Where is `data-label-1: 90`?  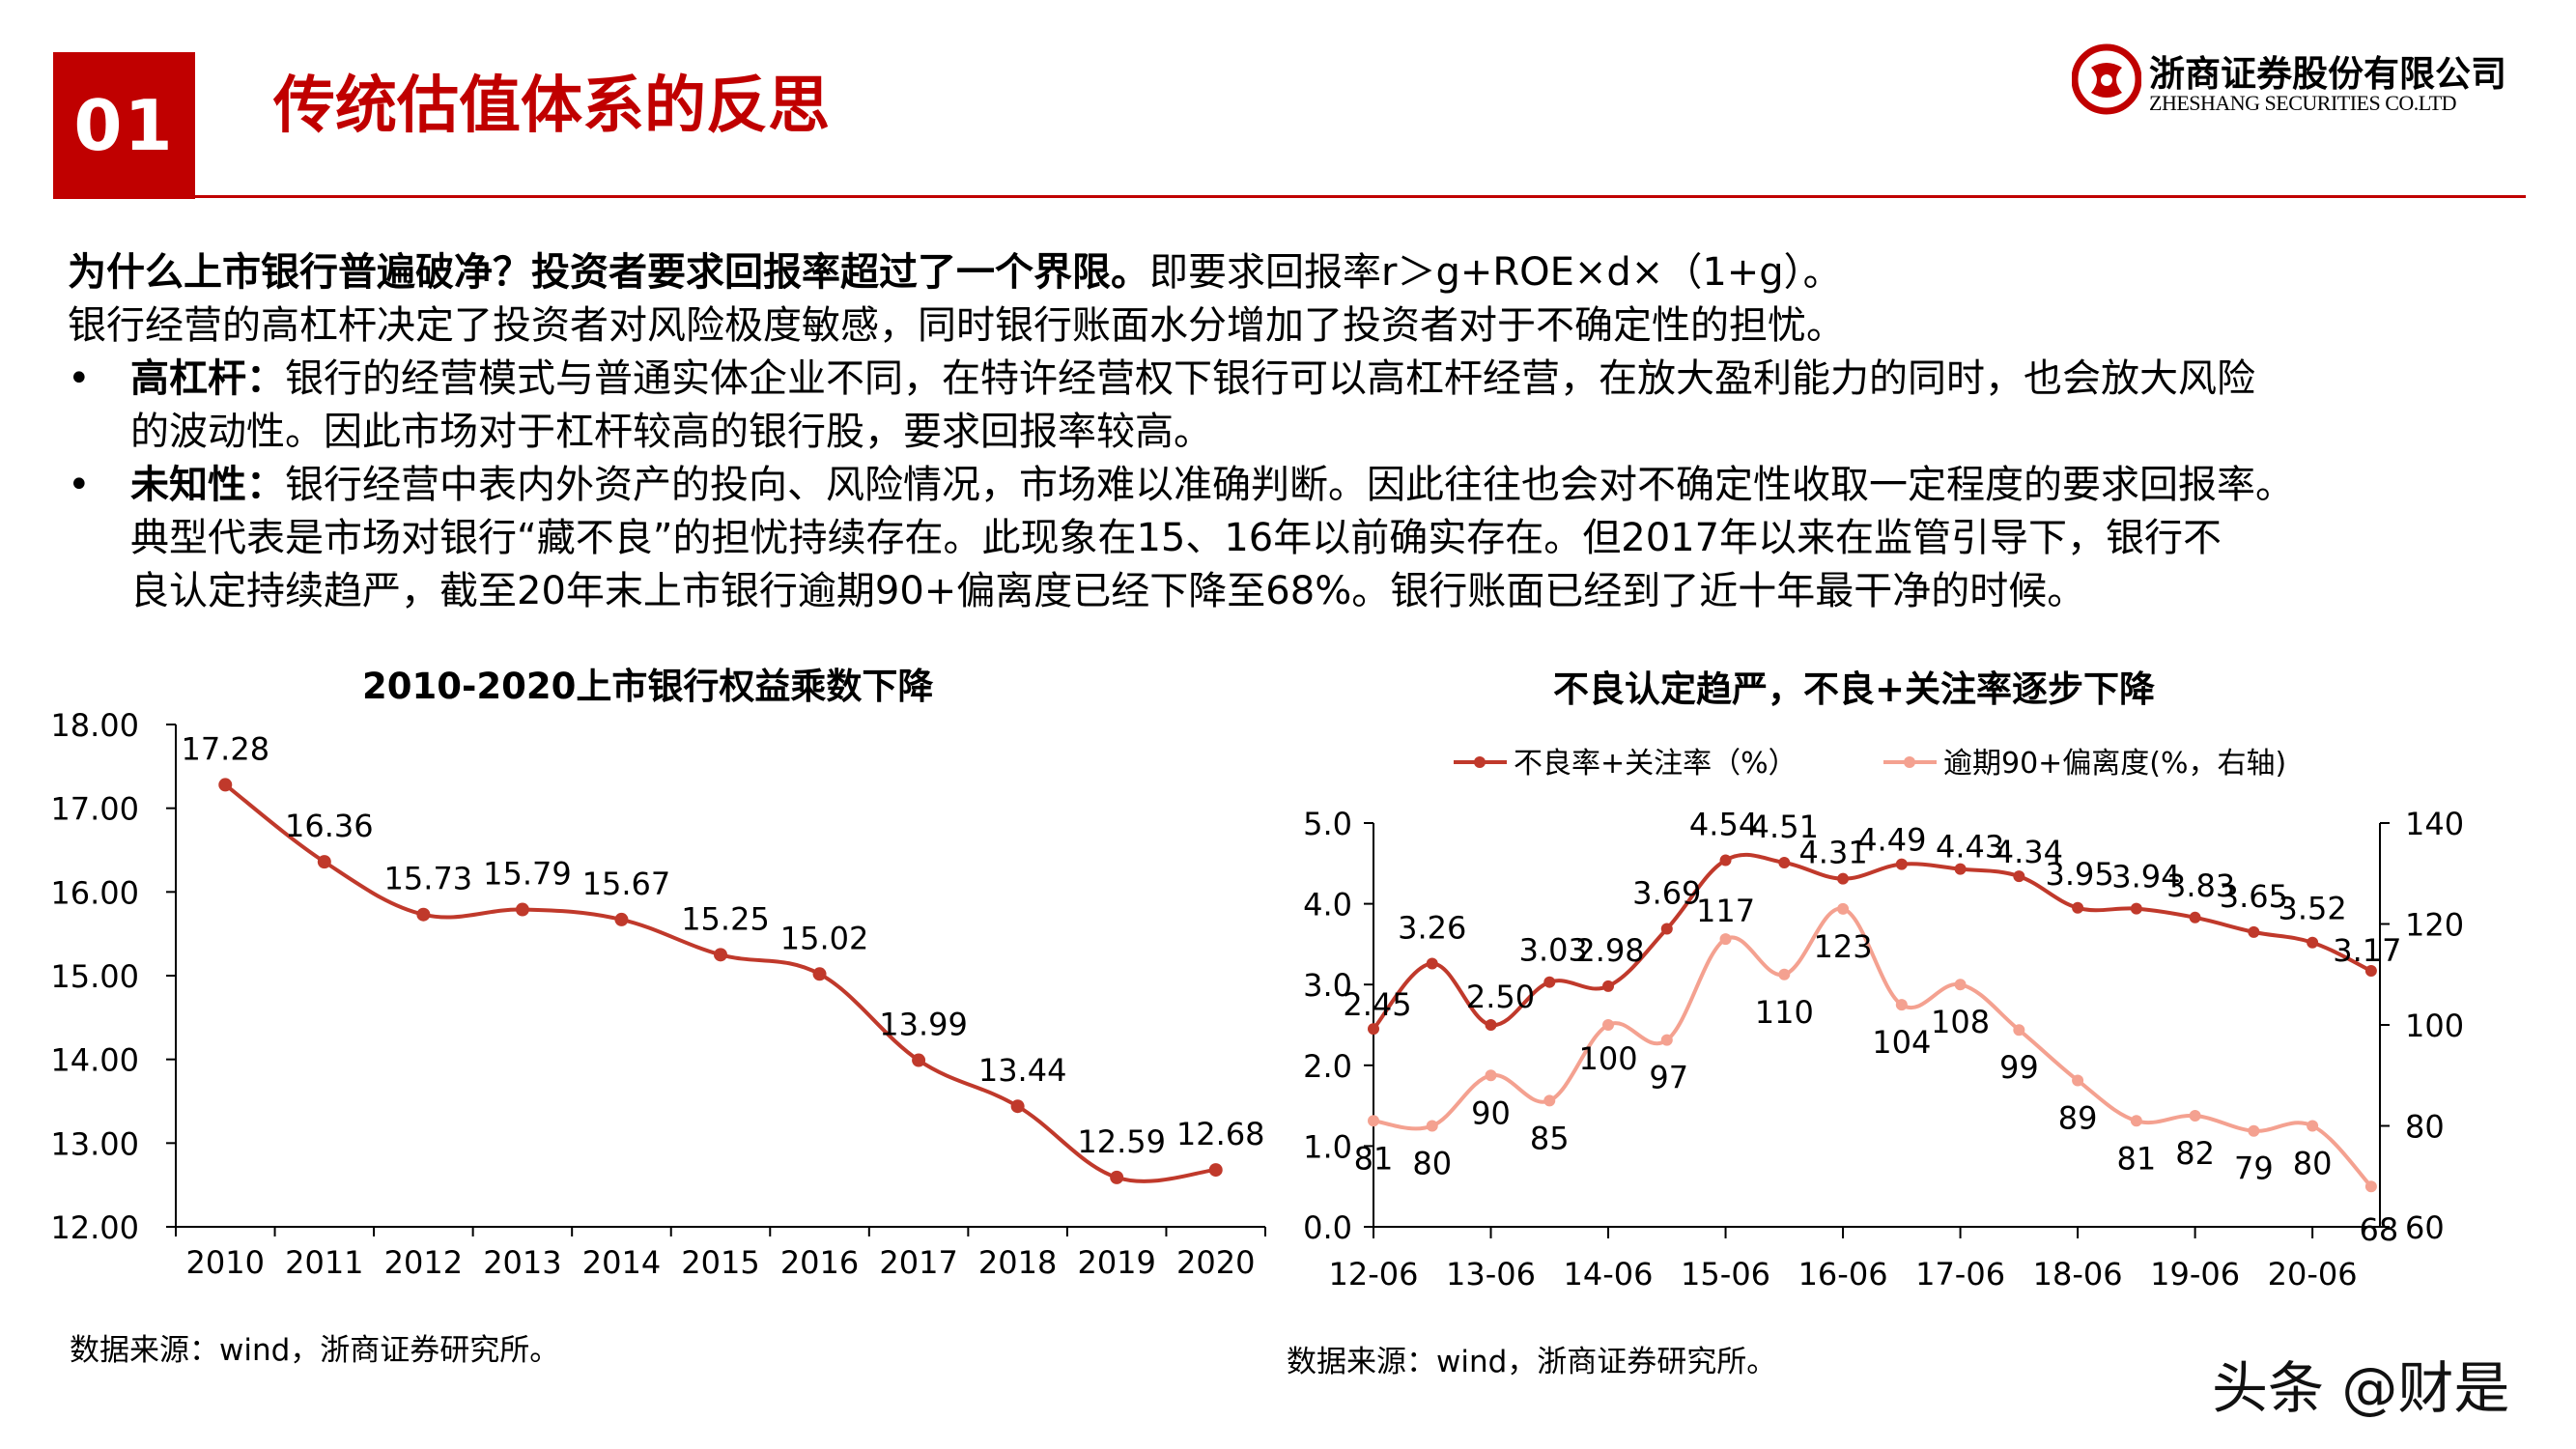 data-label-1: 90 is located at coordinates (1491, 1112).